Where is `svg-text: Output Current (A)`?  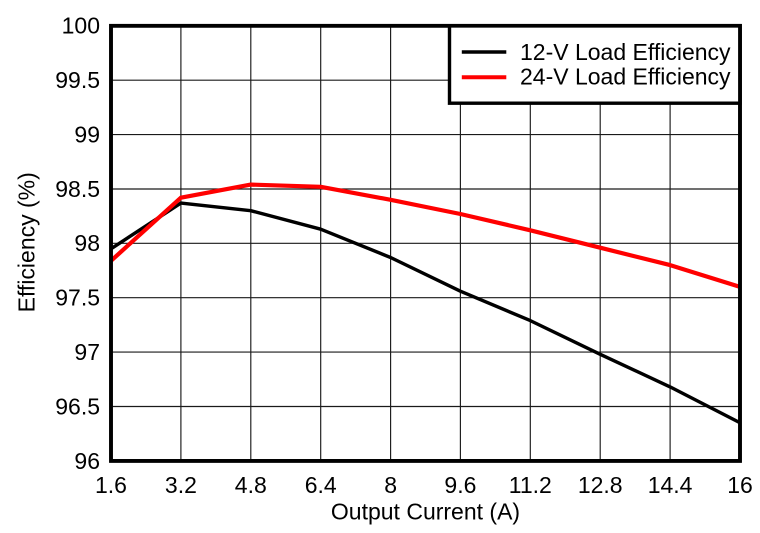
svg-text: Output Current (A) is located at coordinates (425, 512).